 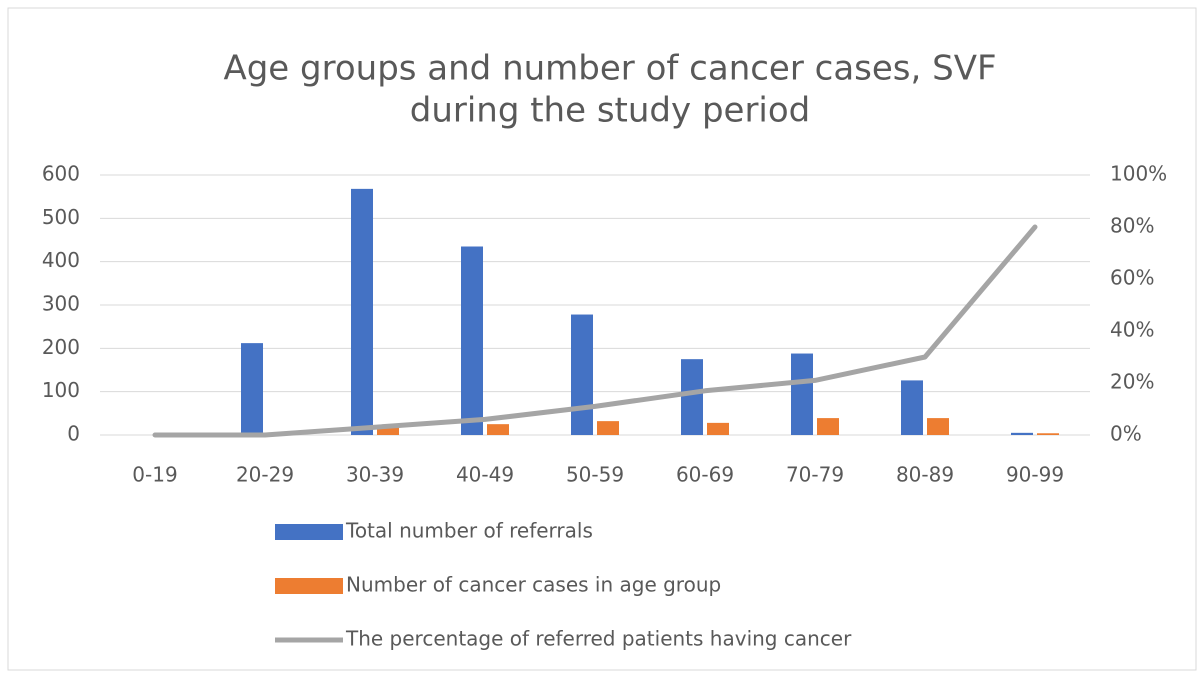 What do you see at coordinates (375, 475) in the screenshot?
I see `x-tick-label: 30-39` at bounding box center [375, 475].